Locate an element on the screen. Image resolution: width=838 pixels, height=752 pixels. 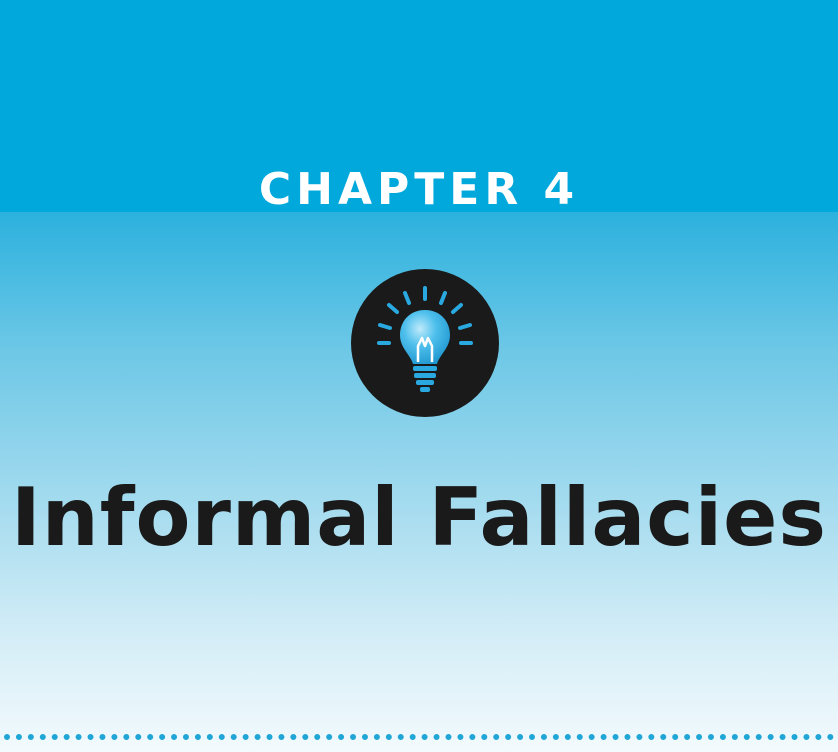
lightbulb-icon is located at coordinates (425, 343).